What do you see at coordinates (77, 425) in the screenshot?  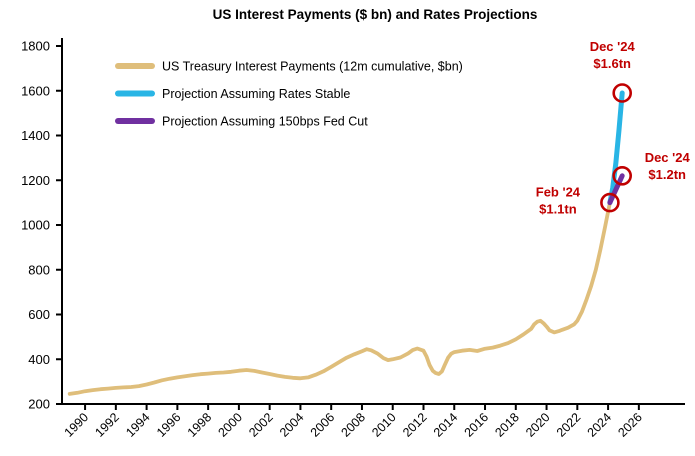 I see `x-tick-label: 1990` at bounding box center [77, 425].